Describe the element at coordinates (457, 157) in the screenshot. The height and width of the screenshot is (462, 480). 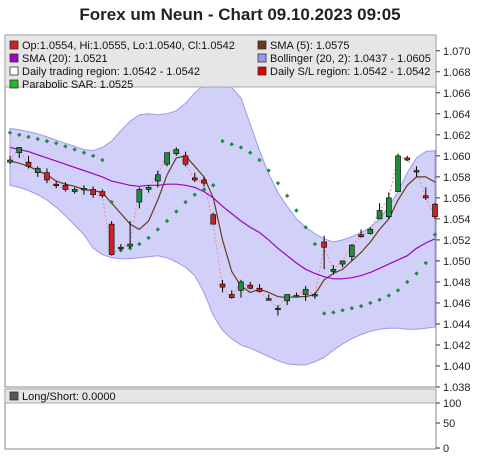
I see `y-tick-label: 1.060` at that location.